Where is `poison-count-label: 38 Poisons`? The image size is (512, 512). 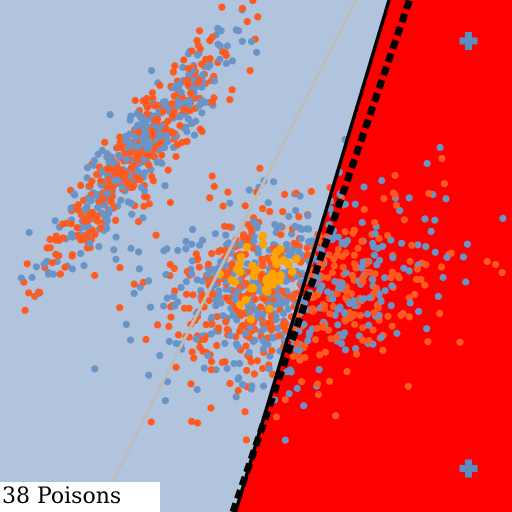 poison-count-label: 38 Poisons is located at coordinates (80, 497).